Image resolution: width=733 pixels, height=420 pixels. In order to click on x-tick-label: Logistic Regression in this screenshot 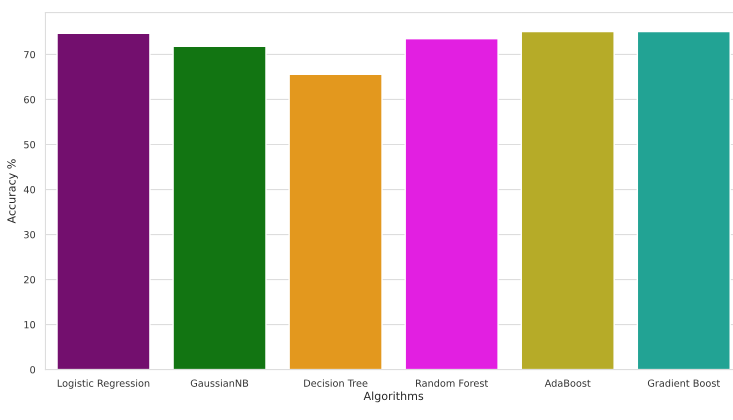, I will do `click(104, 384)`.